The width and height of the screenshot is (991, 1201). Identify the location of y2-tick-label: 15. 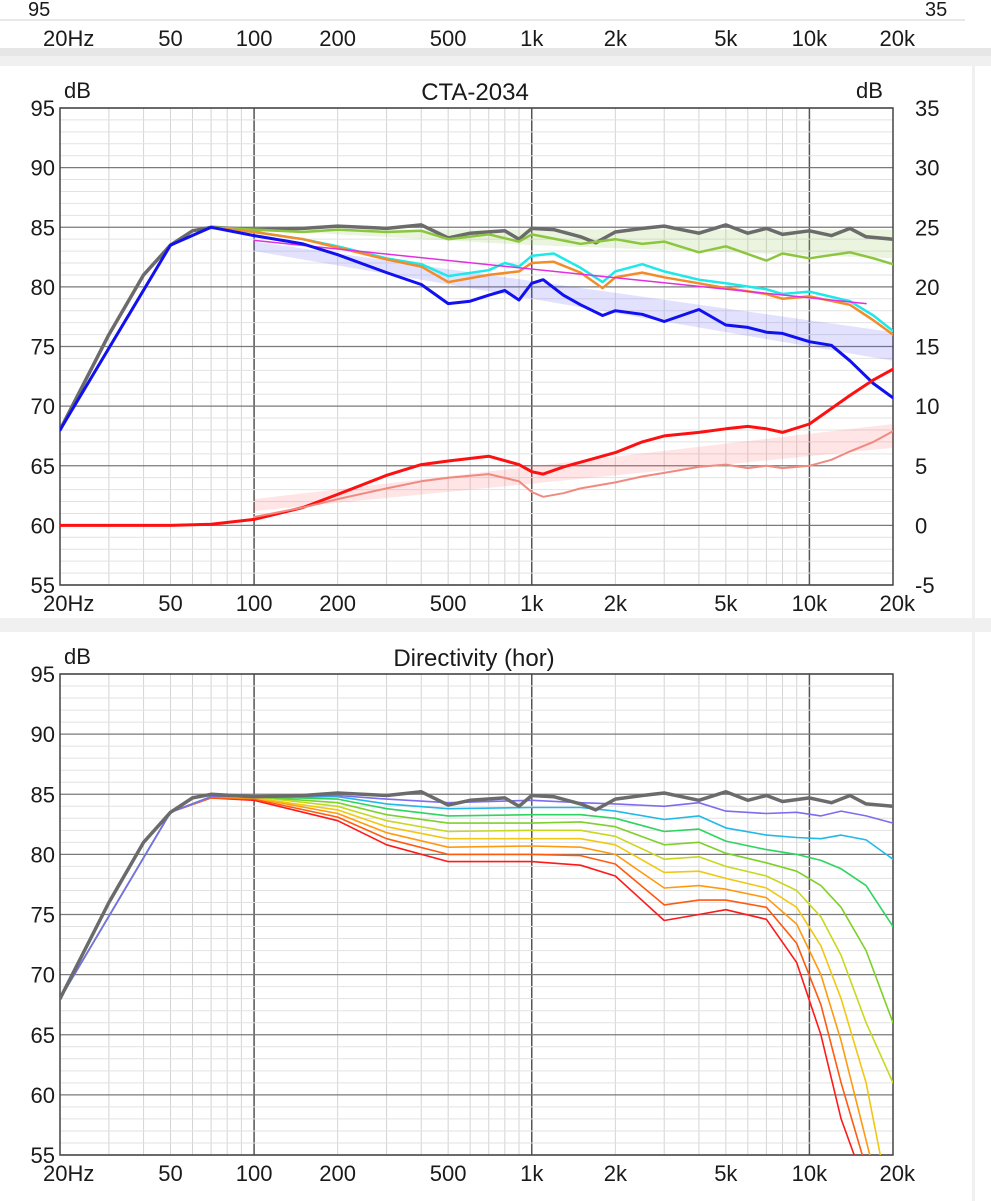
(927, 347).